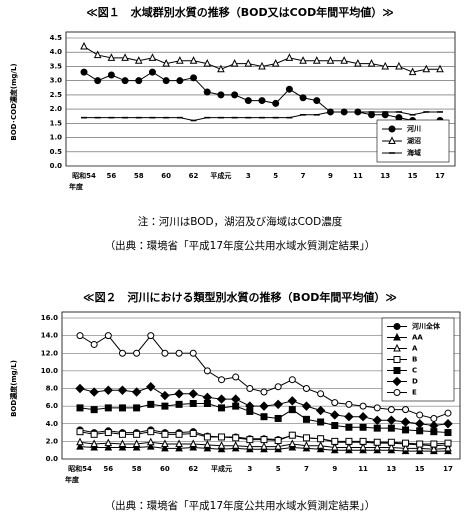 The image size is (471, 524). Describe the element at coordinates (440, 176) in the screenshot. I see `x-tick-label: 17` at that location.